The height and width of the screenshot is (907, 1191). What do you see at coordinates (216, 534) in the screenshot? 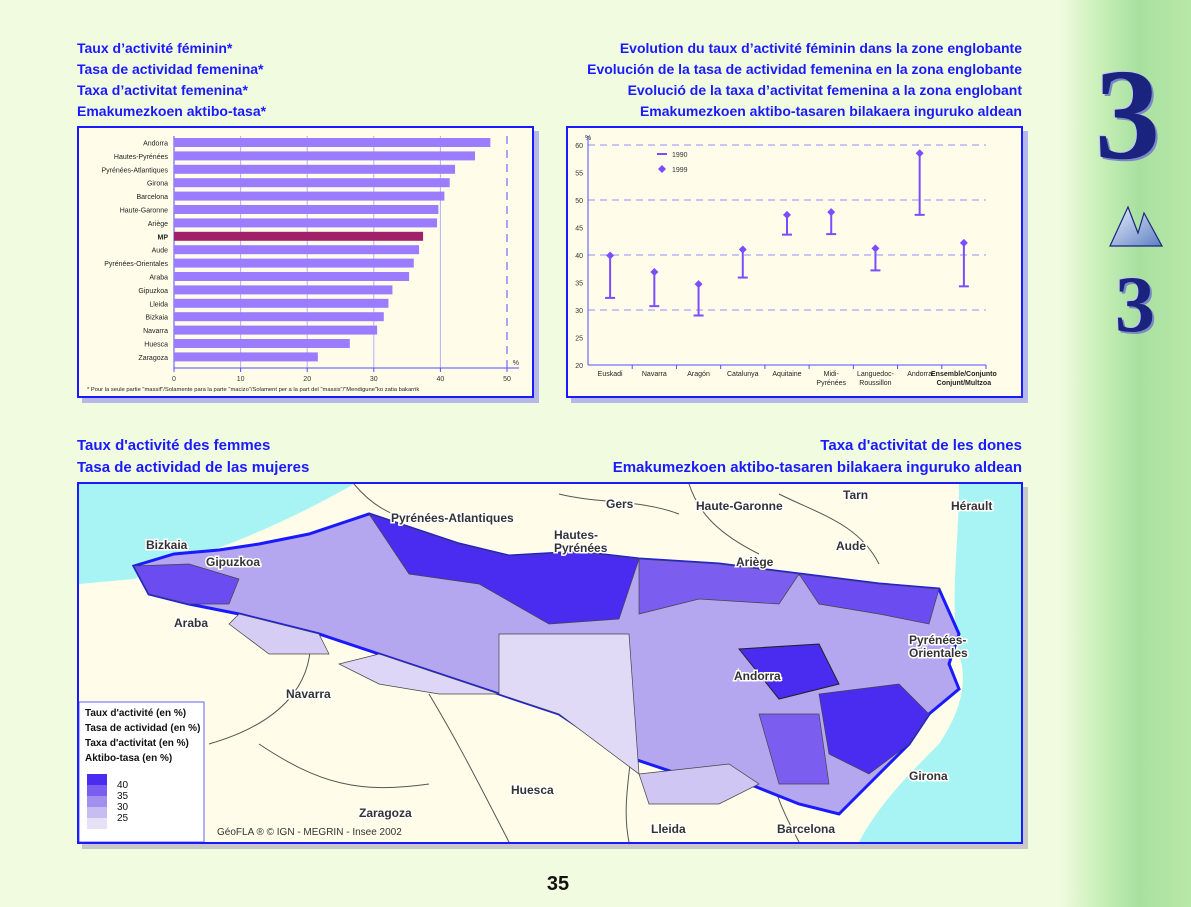
I see `sea-biscay` at bounding box center [216, 534].